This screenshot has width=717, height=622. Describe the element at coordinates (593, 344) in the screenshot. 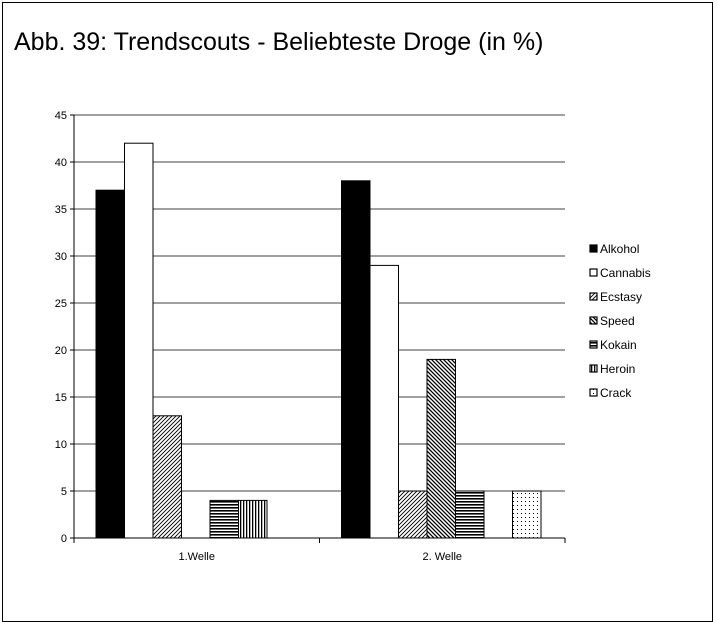

I see `legend-swatch-kokain` at that location.